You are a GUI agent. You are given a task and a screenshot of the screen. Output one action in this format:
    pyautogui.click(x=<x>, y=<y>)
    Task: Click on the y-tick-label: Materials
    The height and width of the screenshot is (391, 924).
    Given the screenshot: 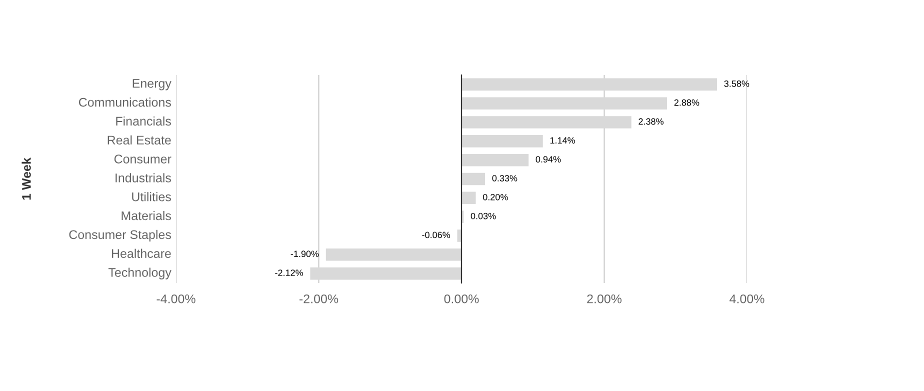 What is the action you would take?
    pyautogui.click(x=146, y=215)
    